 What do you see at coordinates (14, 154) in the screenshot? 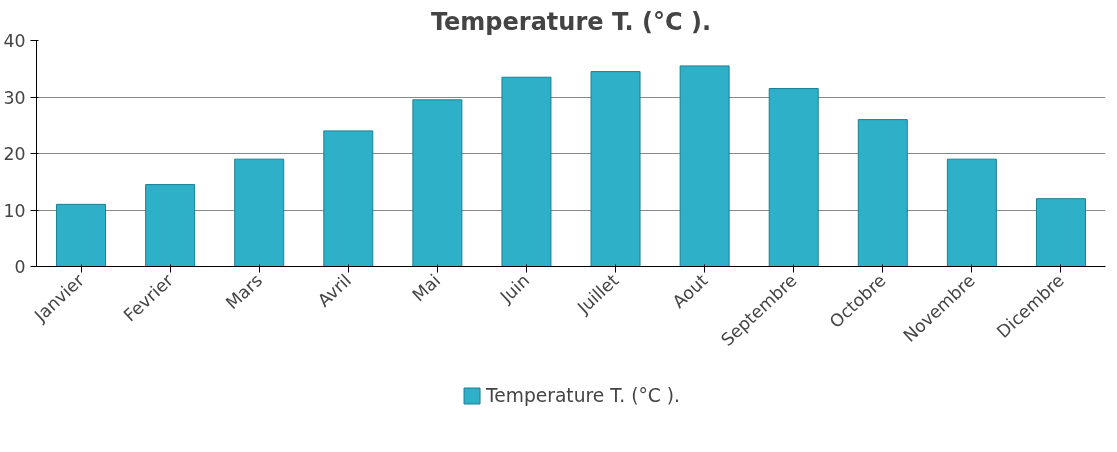
I see `y-tick-label: 20` at bounding box center [14, 154].